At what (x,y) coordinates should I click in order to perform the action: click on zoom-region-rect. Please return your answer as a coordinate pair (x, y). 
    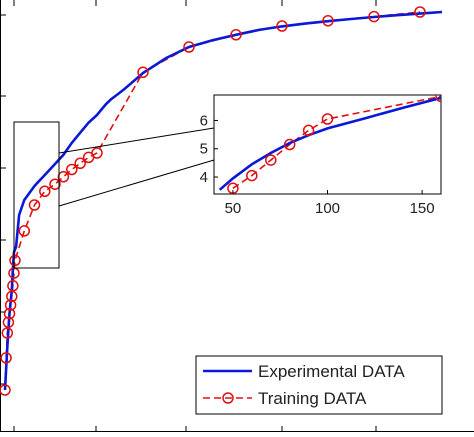
    Looking at the image, I should click on (36, 195).